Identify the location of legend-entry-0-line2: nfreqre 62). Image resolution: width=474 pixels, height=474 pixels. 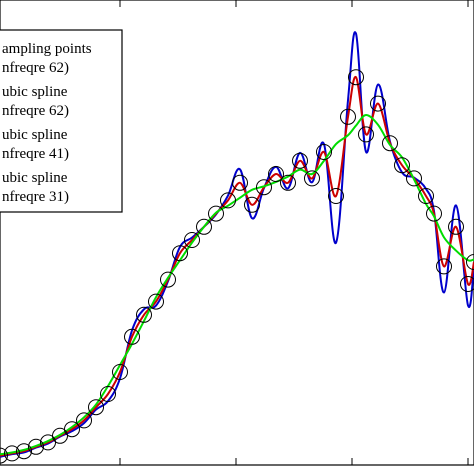
(35, 68).